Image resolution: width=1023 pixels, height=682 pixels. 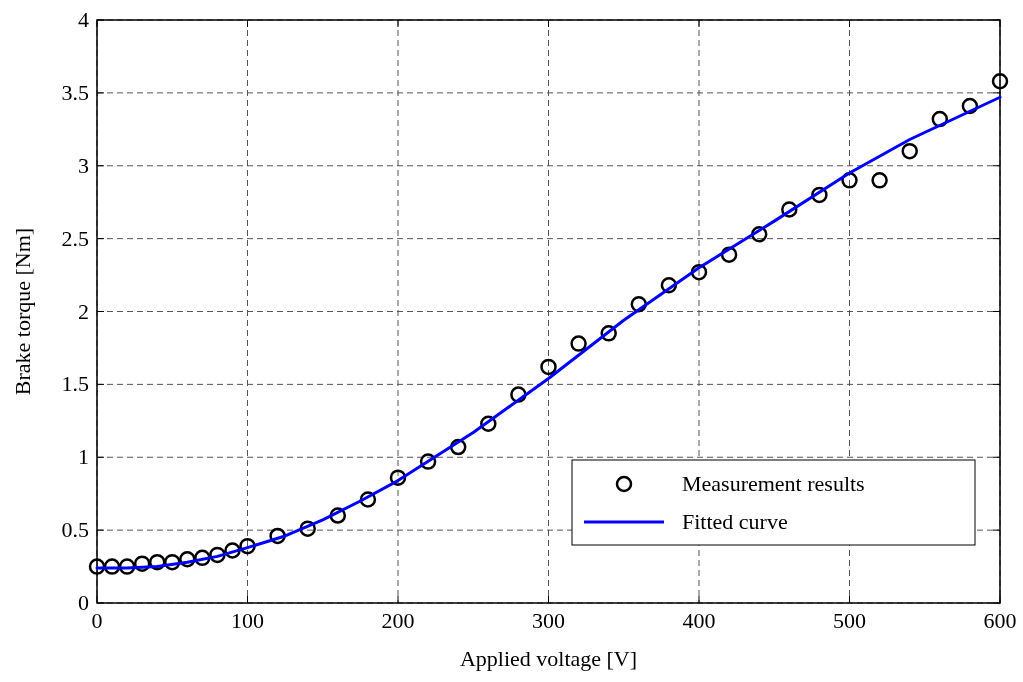 What do you see at coordinates (247, 620) in the screenshot?
I see `x-tick-label: 100` at bounding box center [247, 620].